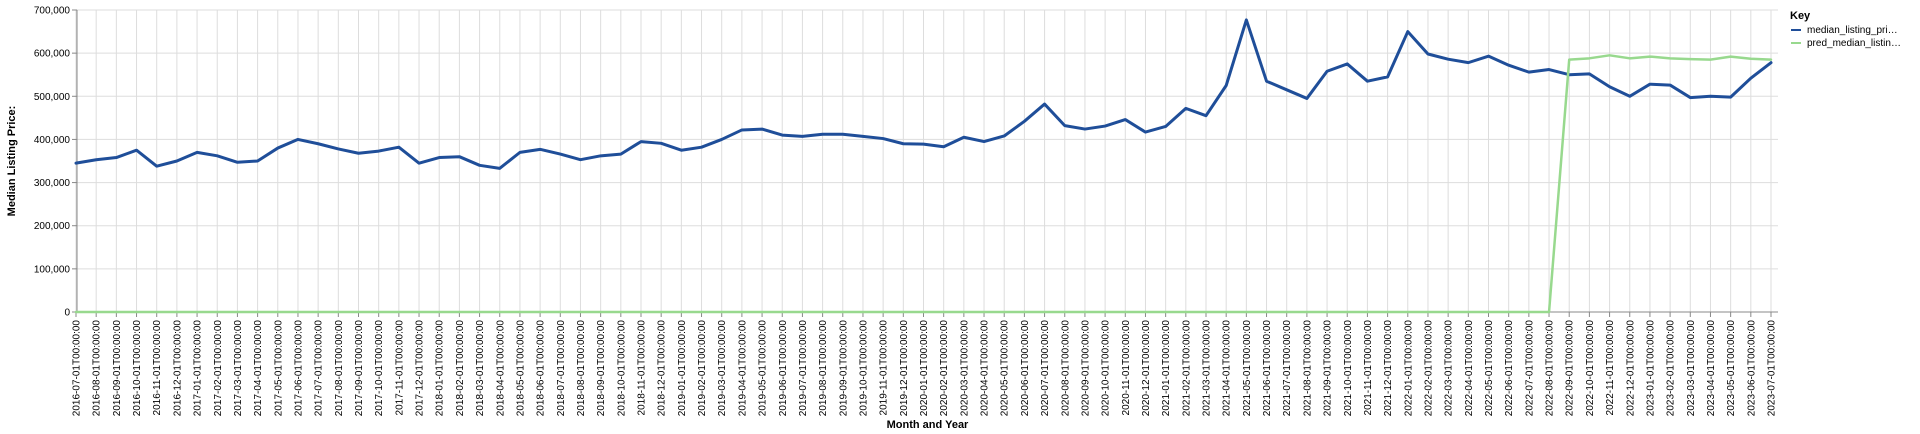 The height and width of the screenshot is (434, 1920). What do you see at coordinates (157, 368) in the screenshot?
I see `x-tick-label: 2016-11-01T00:00:00` at bounding box center [157, 368].